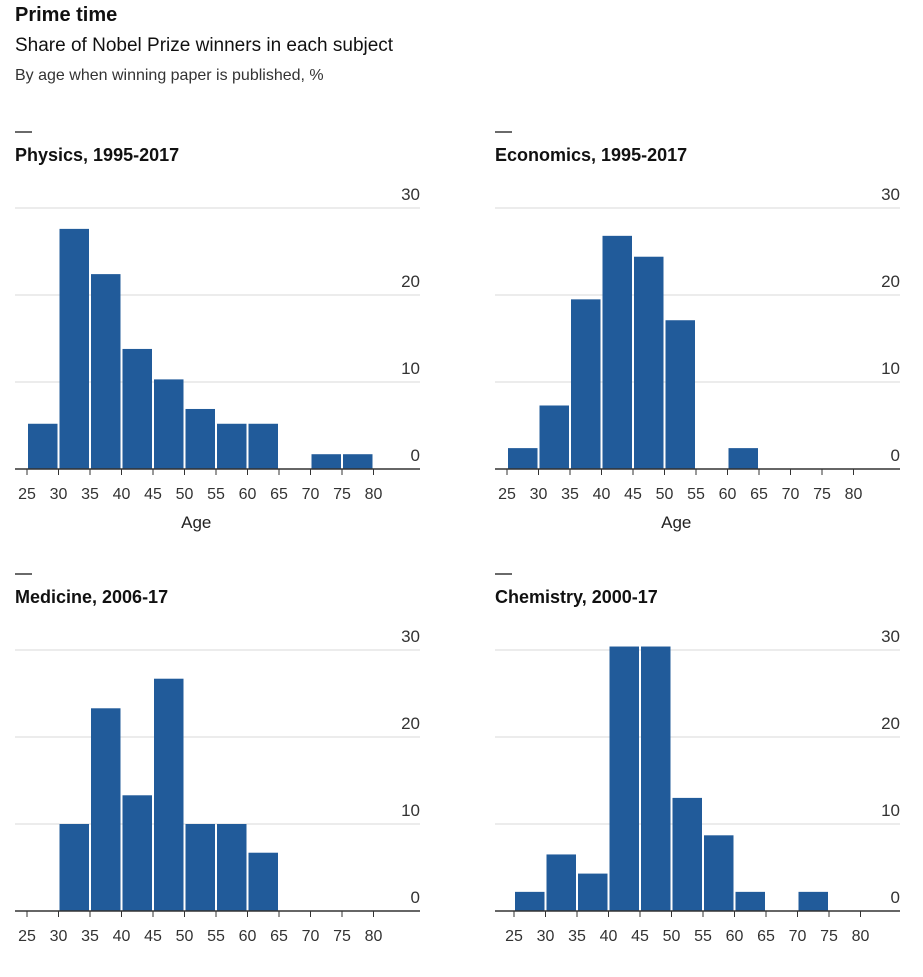 Image resolution: width=923 pixels, height=977 pixels. Describe the element at coordinates (591, 155) in the screenshot. I see `panel-title: Economics, 1995-2017` at that location.